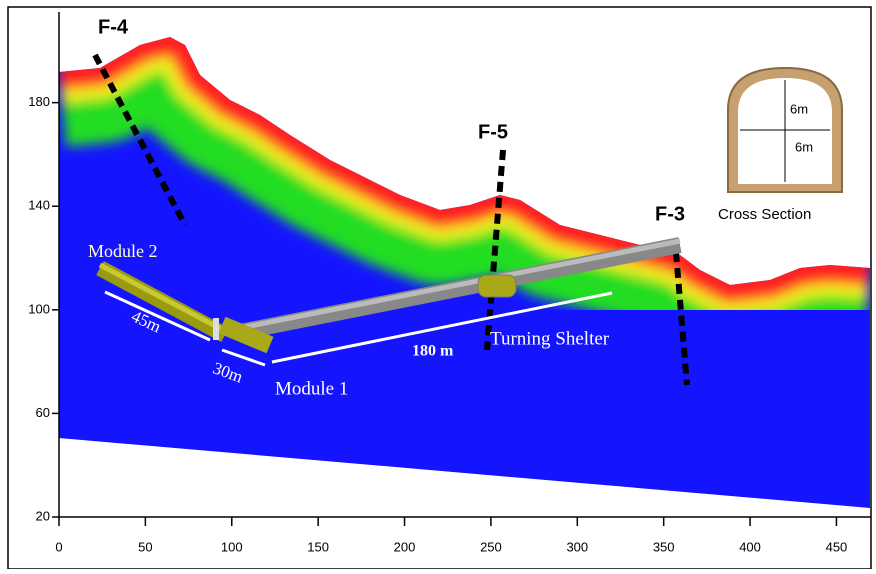 The height and width of the screenshot is (574, 876). What do you see at coordinates (39, 205) in the screenshot?
I see `y-tick-label: 140` at bounding box center [39, 205].